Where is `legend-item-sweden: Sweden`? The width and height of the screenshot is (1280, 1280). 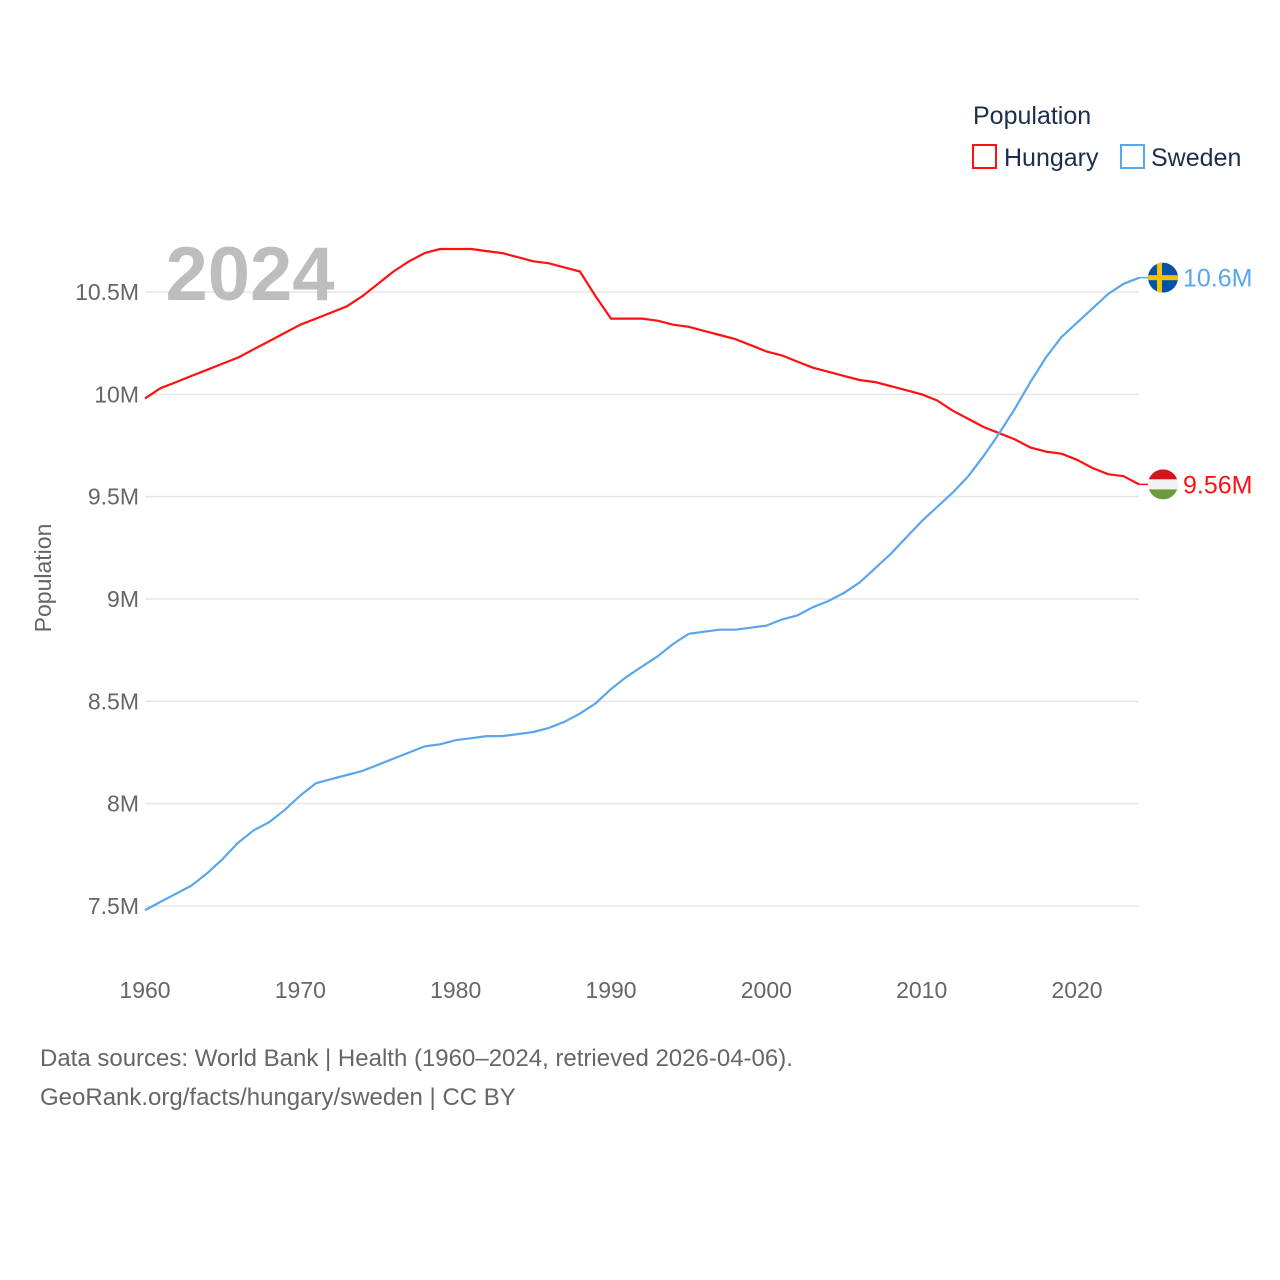 legend-item-sweden: Sweden is located at coordinates (1180, 158).